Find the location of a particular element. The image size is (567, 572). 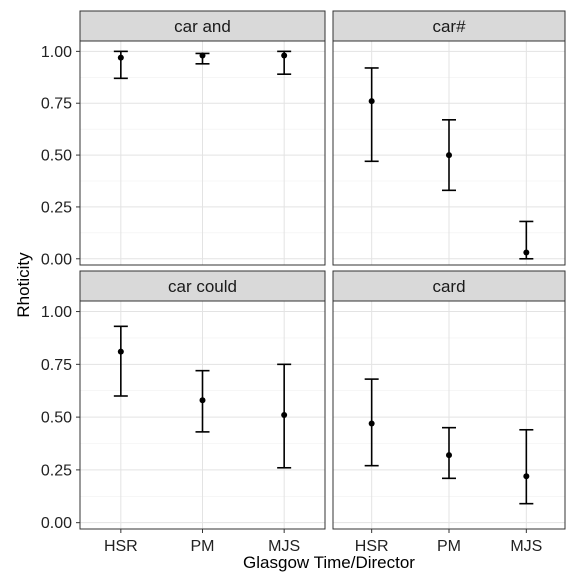

facet-strip-label: car and is located at coordinates (202, 26).